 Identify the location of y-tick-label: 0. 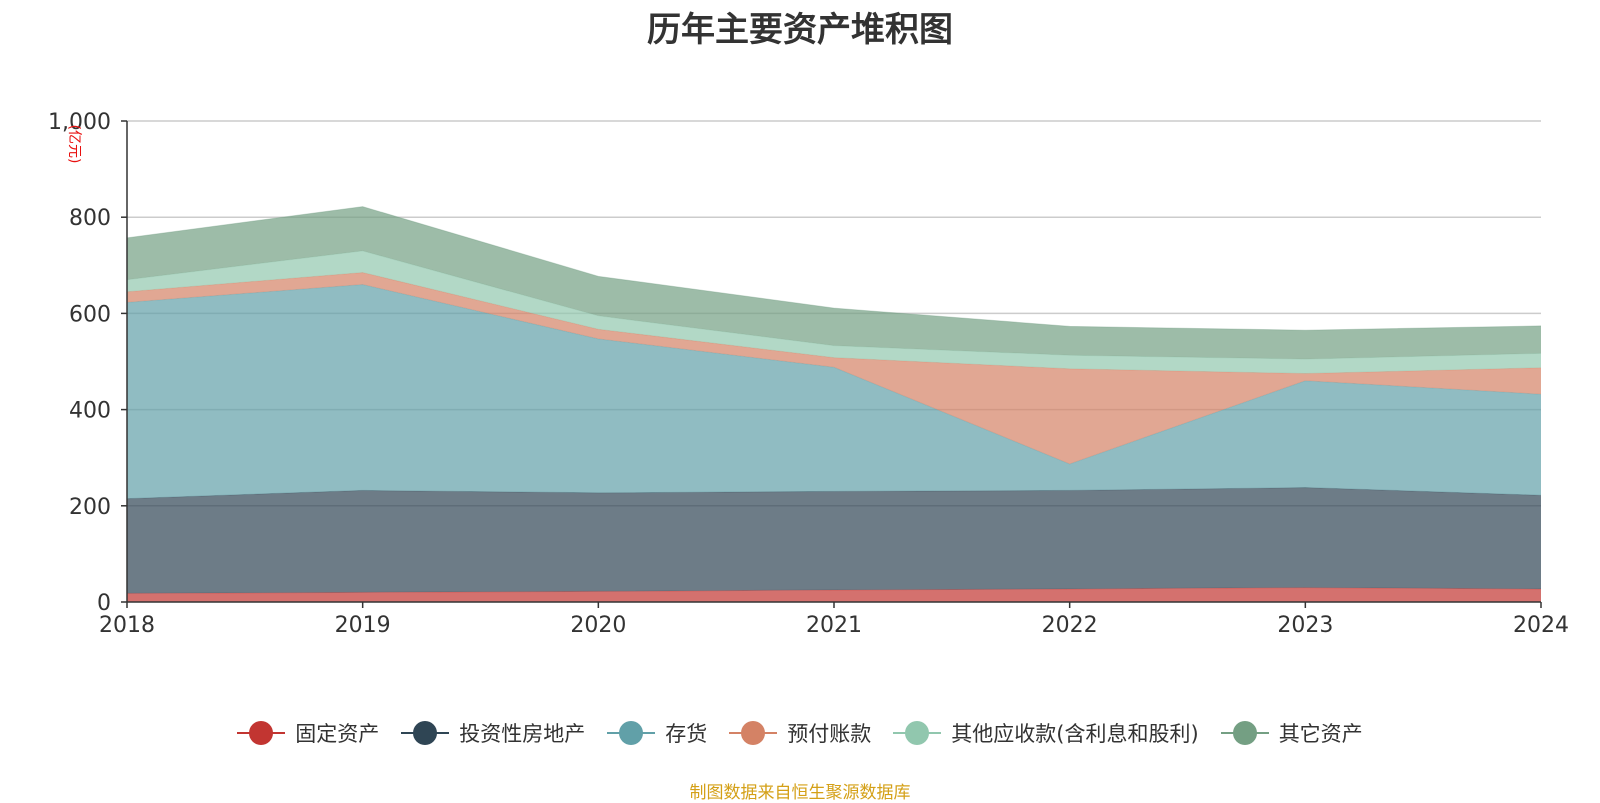
(104, 603).